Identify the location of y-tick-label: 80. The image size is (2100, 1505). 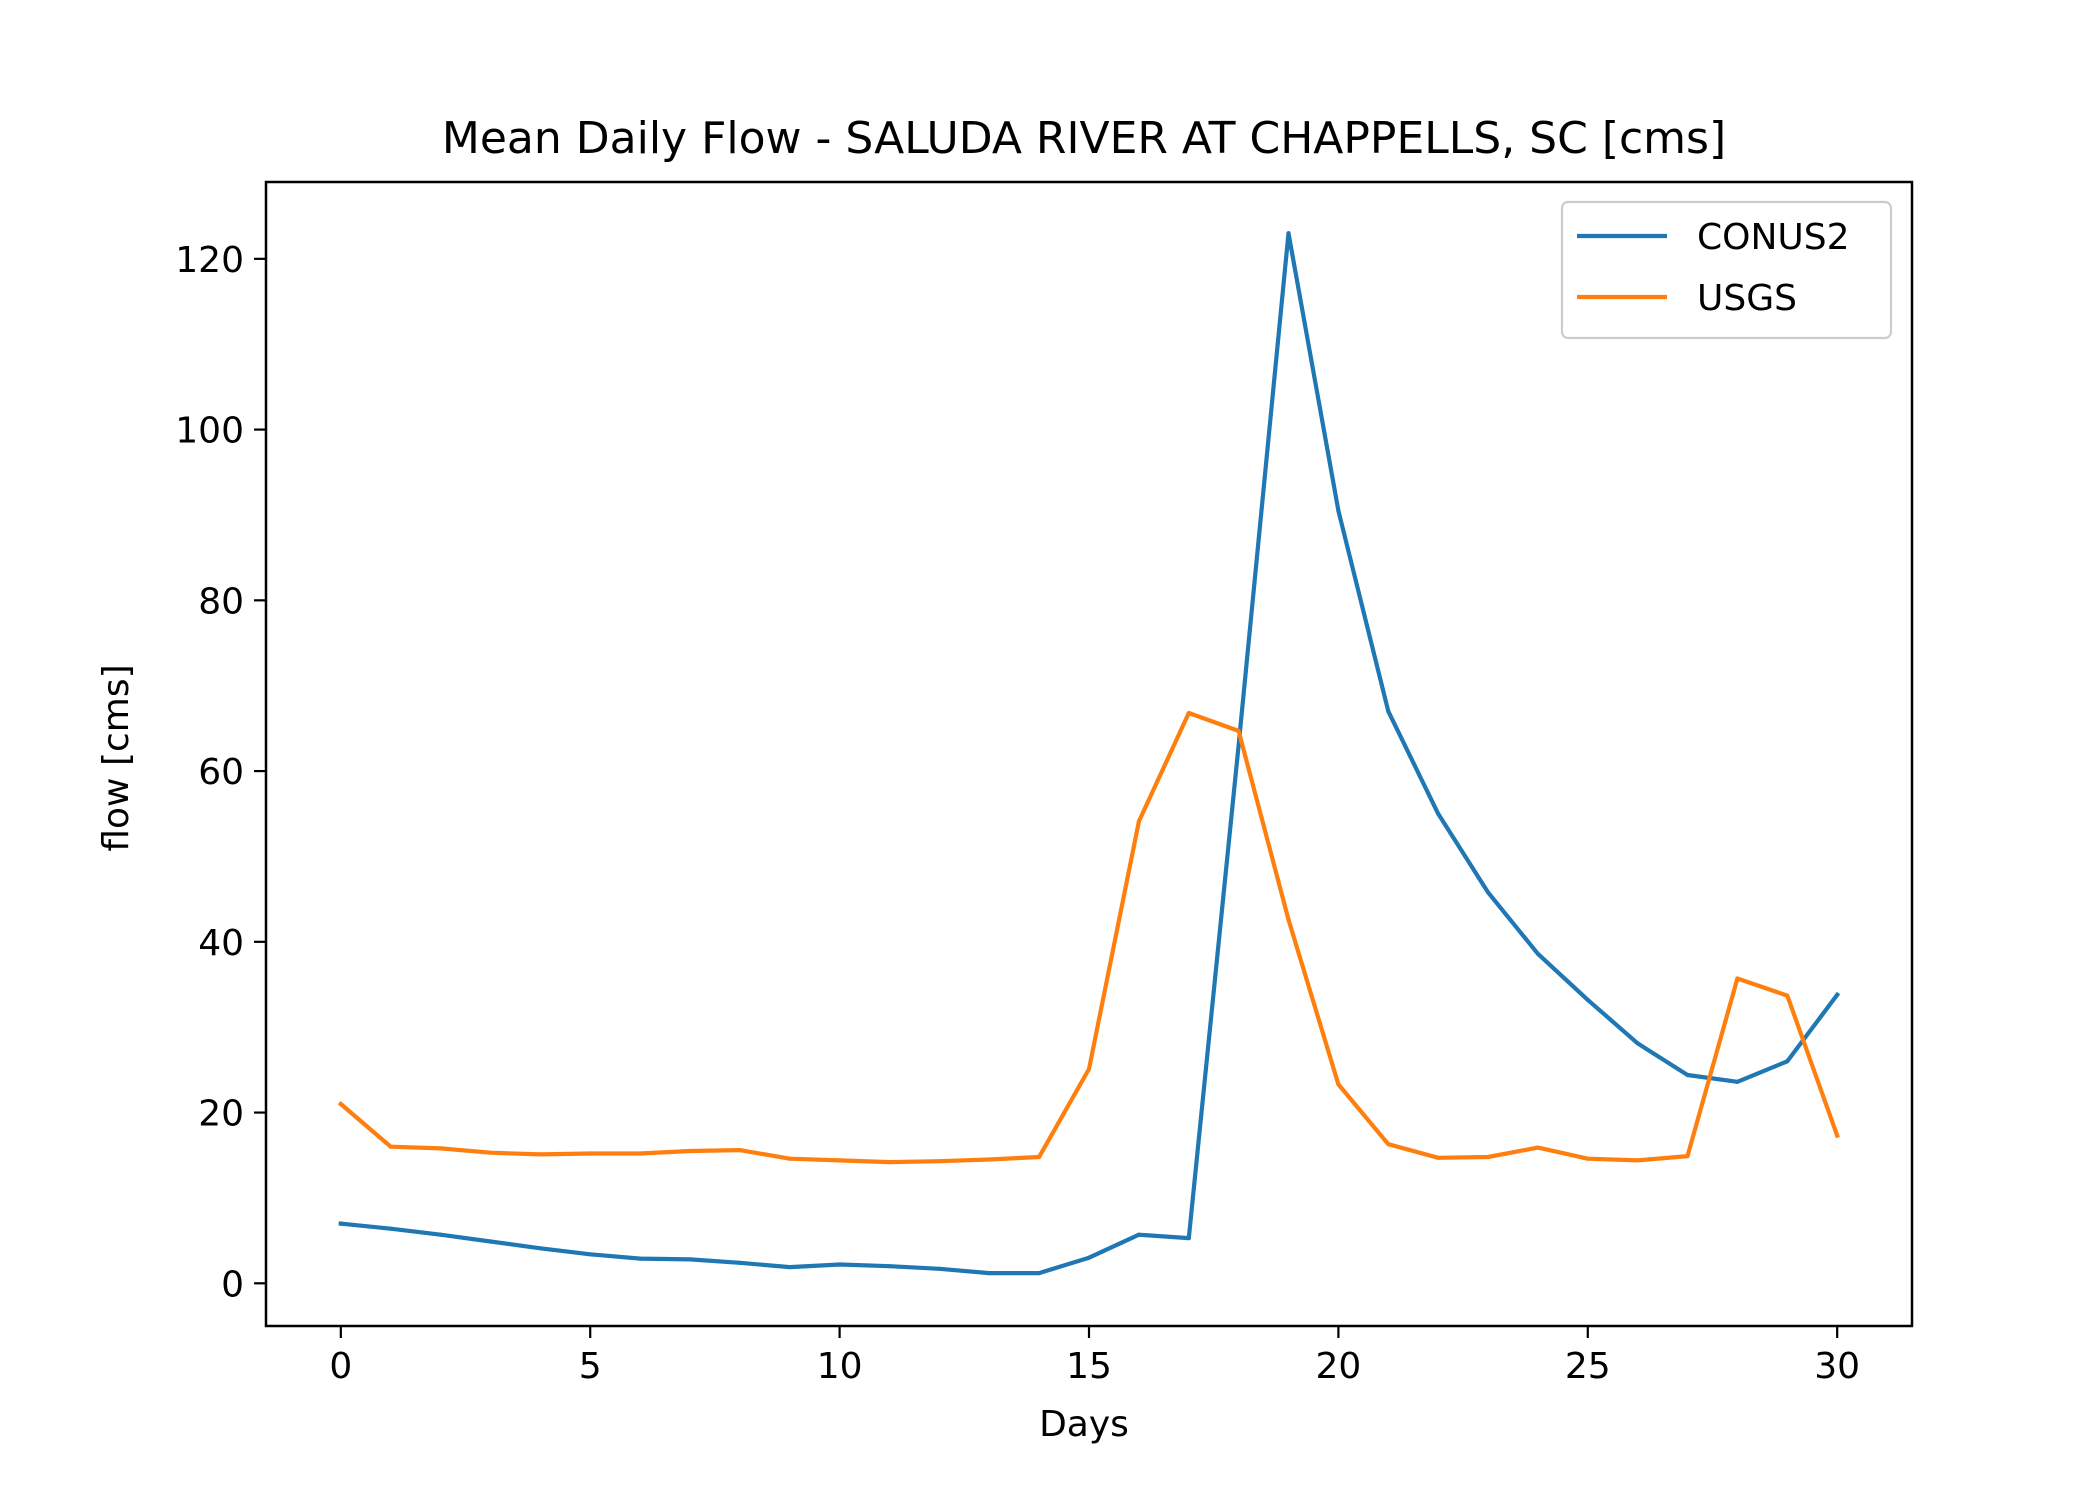
(221, 601).